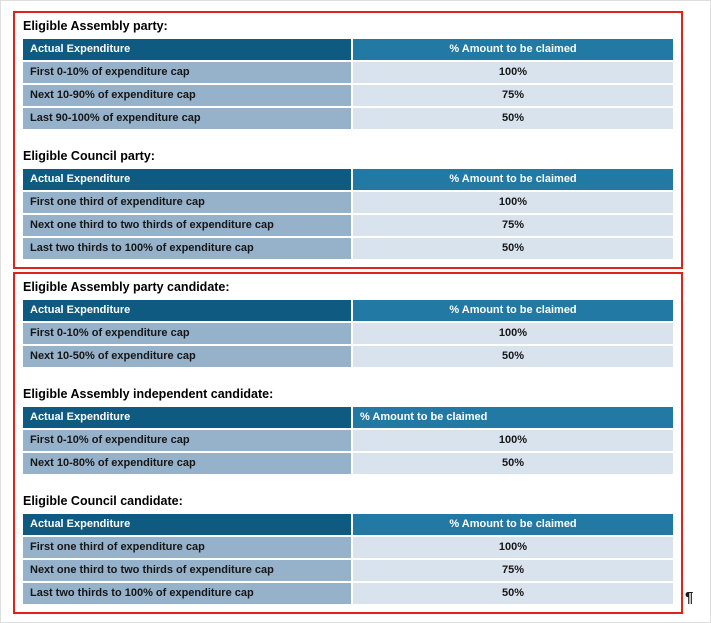 The image size is (711, 623). Describe the element at coordinates (187, 463) in the screenshot. I see `expenditure-band-cell: Next 10-80% of expenditure cap` at that location.